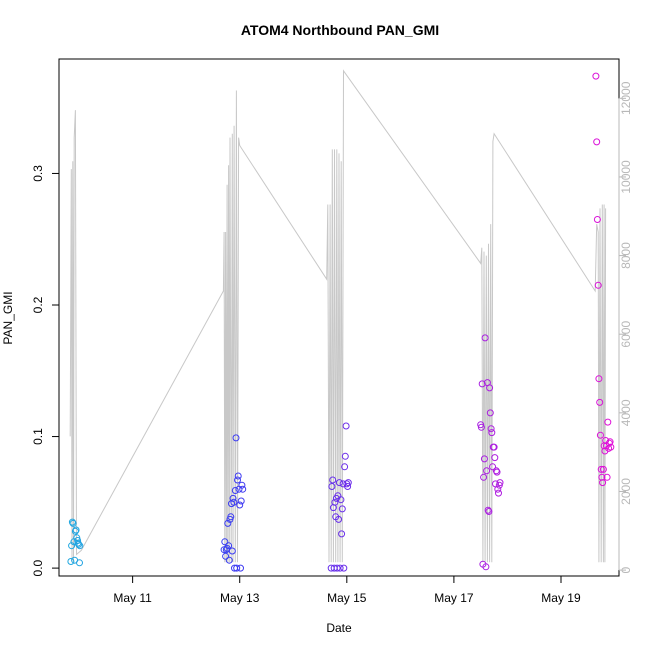 The width and height of the screenshot is (650, 650). Describe the element at coordinates (626, 412) in the screenshot. I see `y2-tick-label: 4000` at that location.